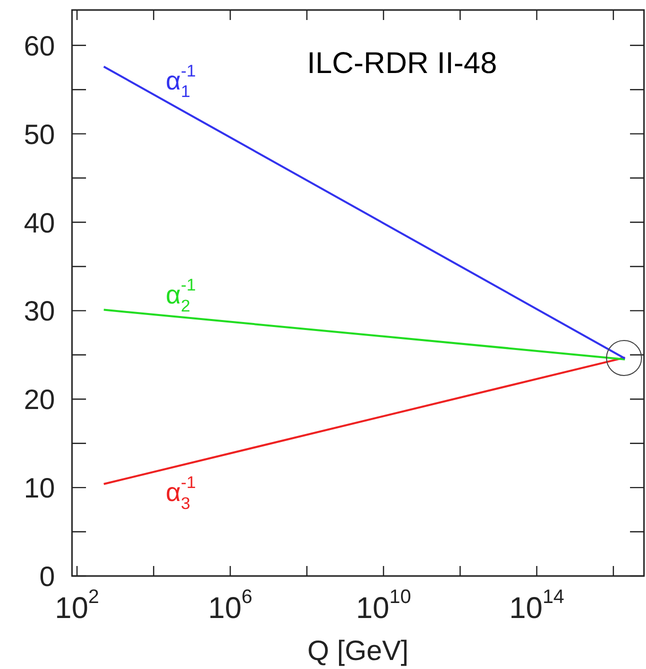  I want to click on y-tick-label: 30, so click(40, 311).